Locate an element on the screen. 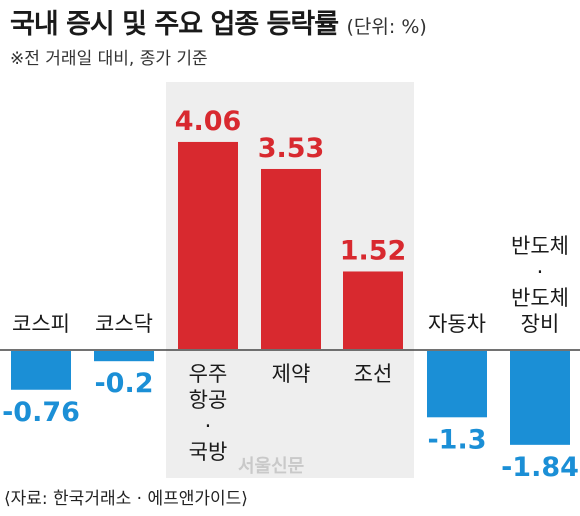  chart-note: ※전 거래일 대비, 종가 기준 is located at coordinates (109, 59).